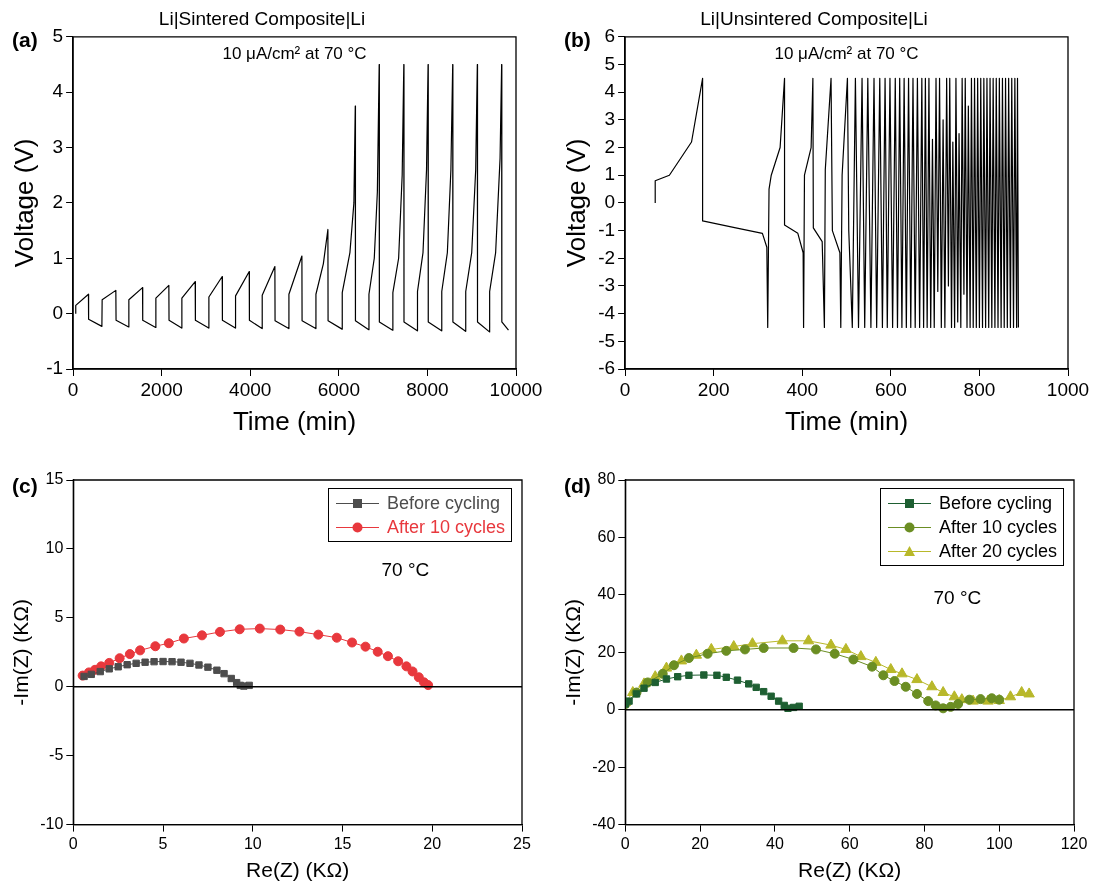 This screenshot has width=1104, height=892. Describe the element at coordinates (54, 548) in the screenshot. I see `y-tick-label: 10` at that location.